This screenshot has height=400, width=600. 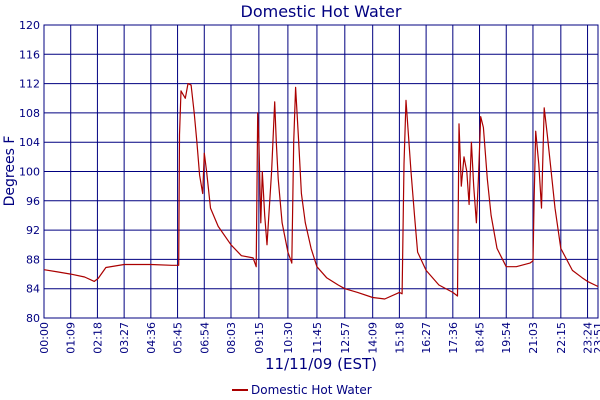 What do you see at coordinates (506, 338) in the screenshot?
I see `x-tick-label: 19:54` at bounding box center [506, 338].